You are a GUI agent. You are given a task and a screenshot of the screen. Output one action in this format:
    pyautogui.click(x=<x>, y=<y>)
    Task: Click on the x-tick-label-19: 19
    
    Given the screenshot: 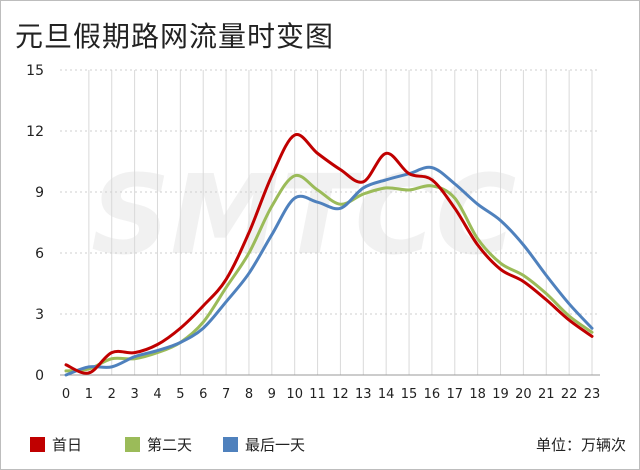 What is the action you would take?
    pyautogui.click(x=500, y=394)
    